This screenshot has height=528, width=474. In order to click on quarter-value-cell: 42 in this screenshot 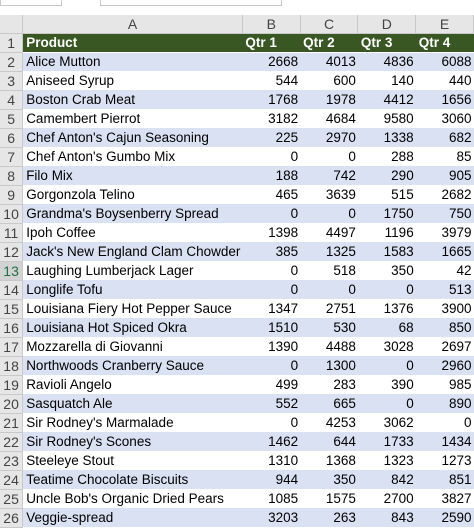, I will do `click(444, 271)`.